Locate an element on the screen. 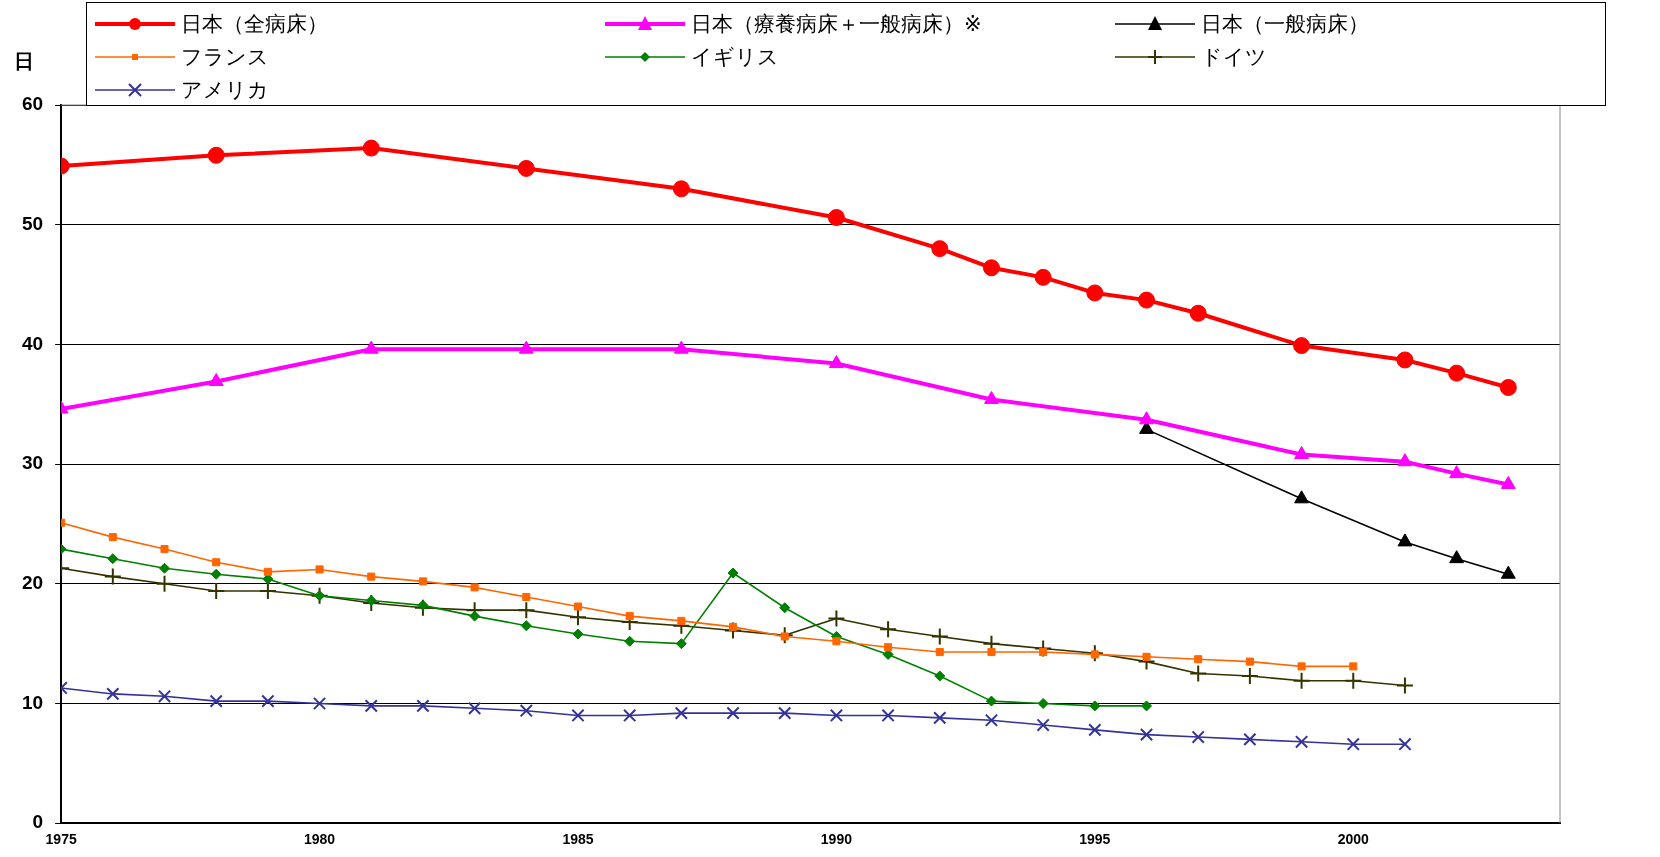 The image size is (1660, 857). x-tick-label: 1980 is located at coordinates (319, 839).